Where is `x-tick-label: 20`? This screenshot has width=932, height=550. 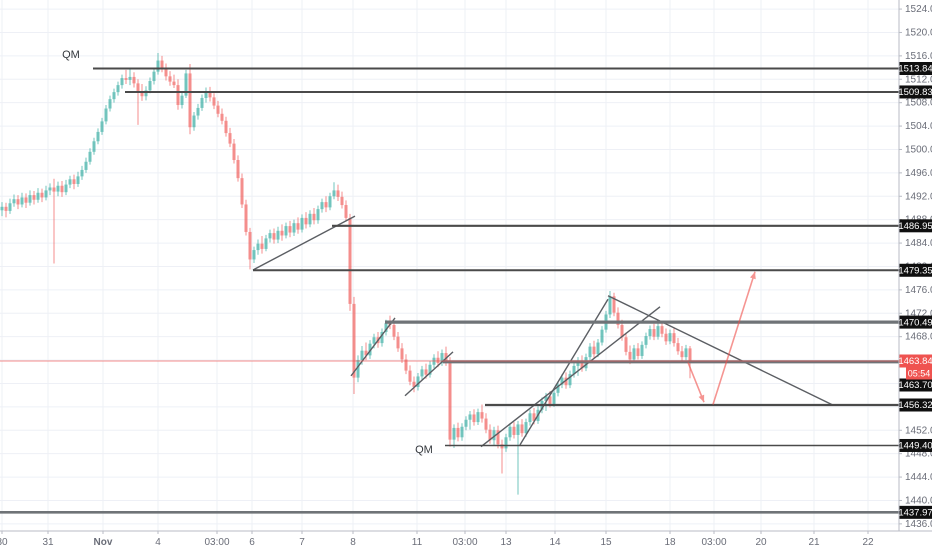 x-tick-label: 20 is located at coordinates (761, 542).